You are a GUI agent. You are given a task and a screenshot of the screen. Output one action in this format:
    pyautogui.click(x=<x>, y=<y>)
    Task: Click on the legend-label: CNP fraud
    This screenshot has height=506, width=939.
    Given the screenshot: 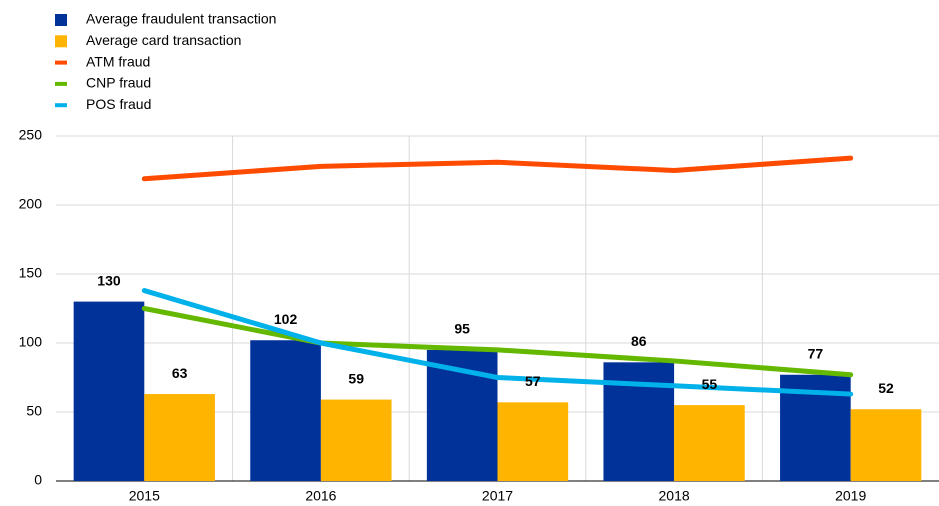 What is the action you would take?
    pyautogui.click(x=118, y=83)
    